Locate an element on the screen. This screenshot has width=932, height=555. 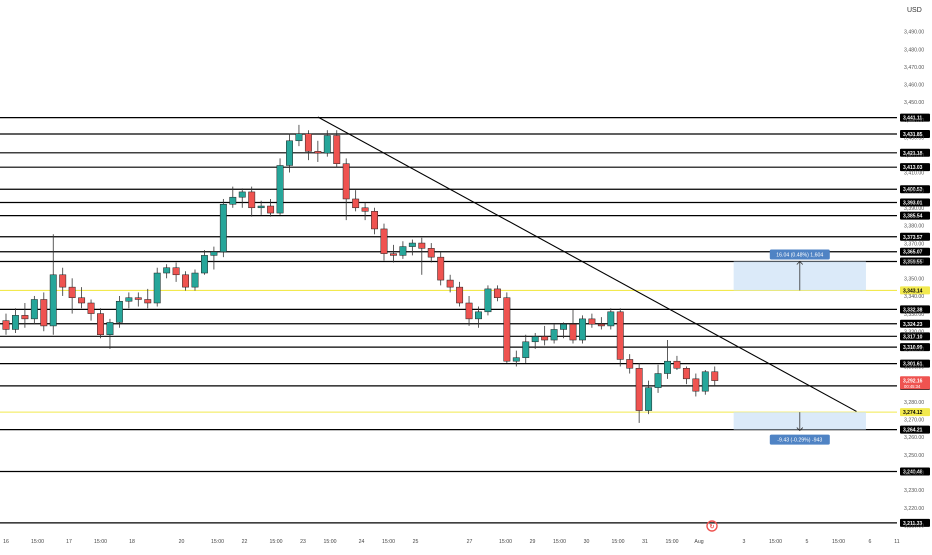
x-tick-label: Aug is located at coordinates (698, 542).